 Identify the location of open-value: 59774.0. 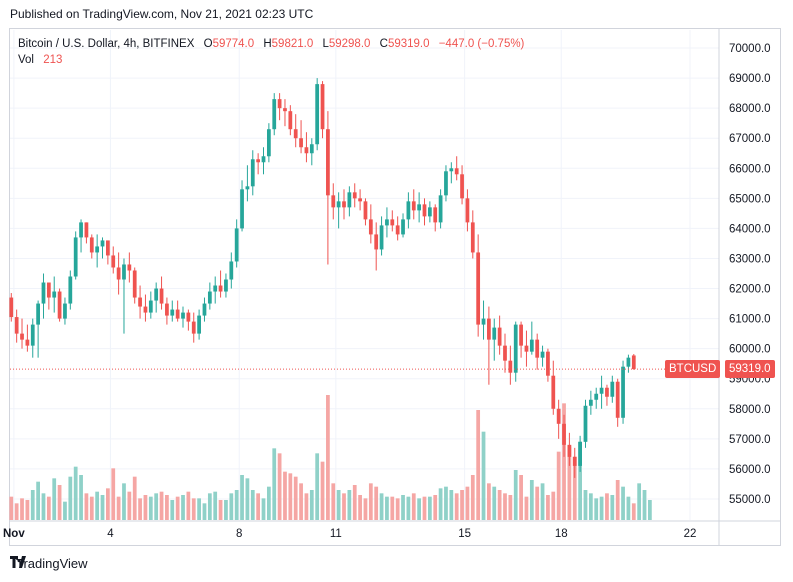
(233, 44).